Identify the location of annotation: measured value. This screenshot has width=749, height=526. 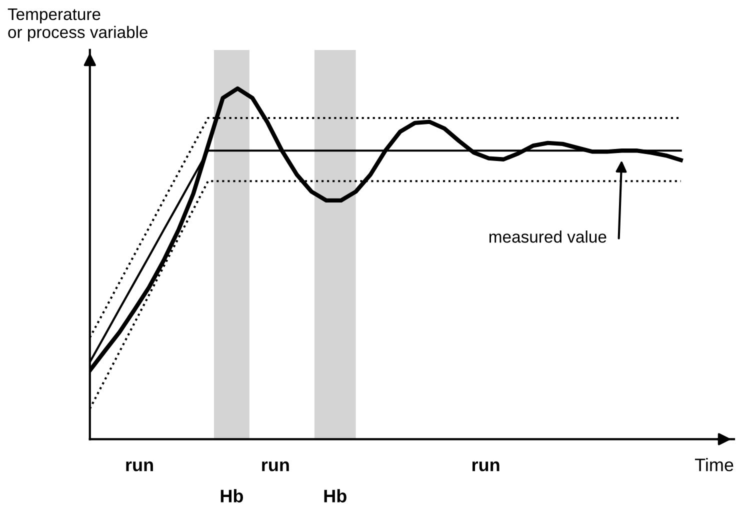
(547, 236).